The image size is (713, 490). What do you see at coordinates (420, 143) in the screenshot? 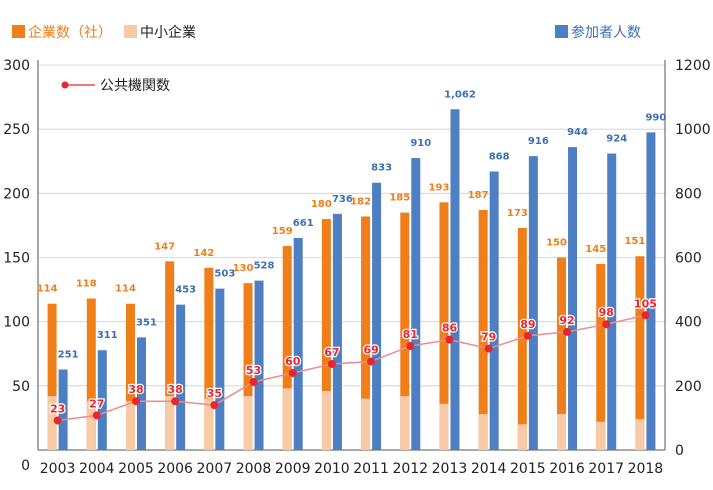
I see `label-participants: 910` at bounding box center [420, 143].